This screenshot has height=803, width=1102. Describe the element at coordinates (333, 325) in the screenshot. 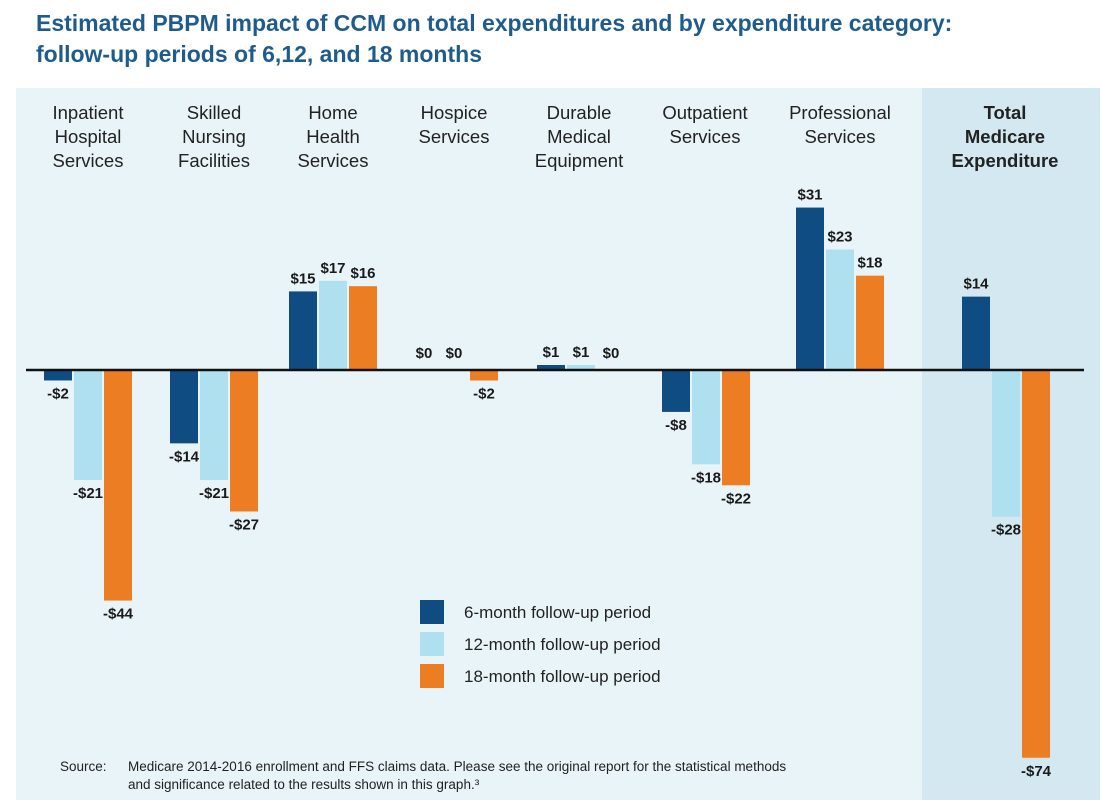

I see `bar-home-health-services-12-month` at that location.